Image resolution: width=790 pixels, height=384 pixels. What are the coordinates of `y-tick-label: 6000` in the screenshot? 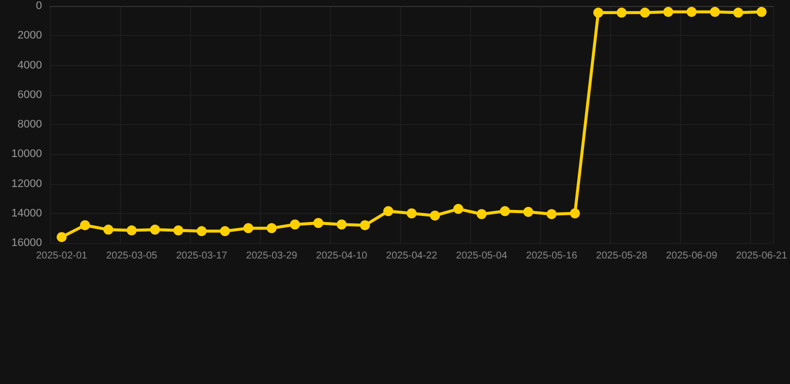 It's located at (30, 94).